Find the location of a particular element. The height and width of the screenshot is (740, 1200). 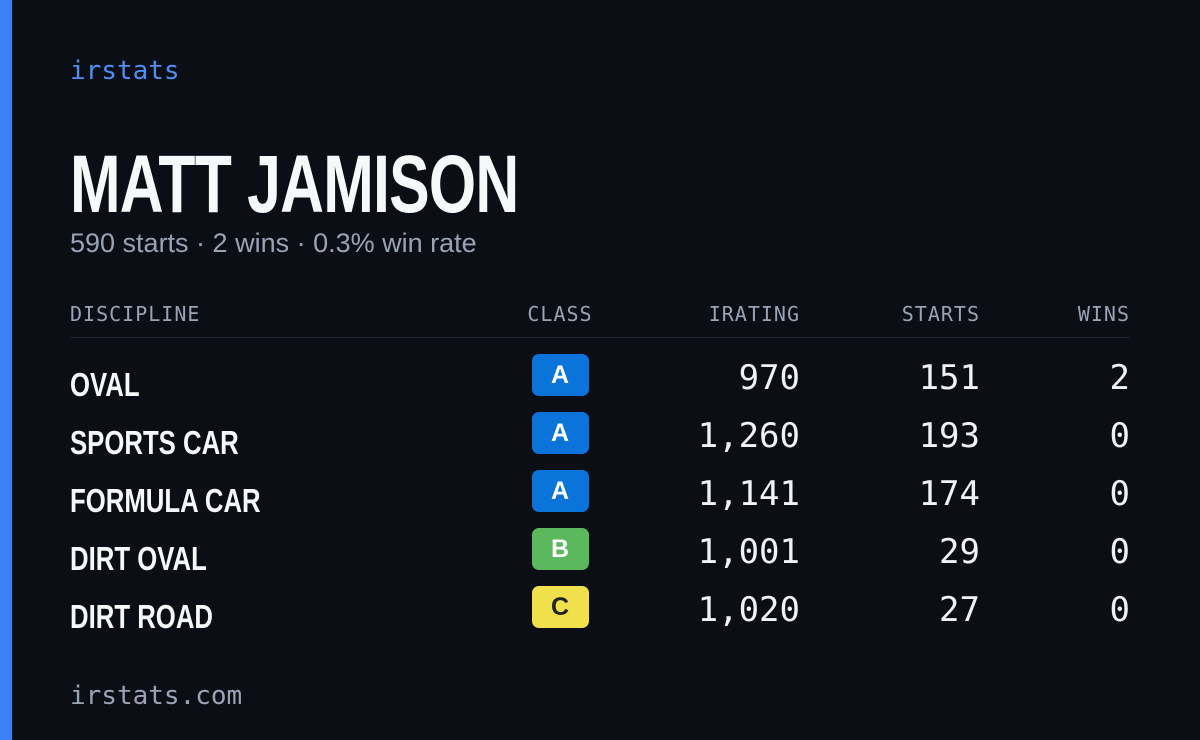

driver-name: MATT JAMISON is located at coordinates (294, 184).